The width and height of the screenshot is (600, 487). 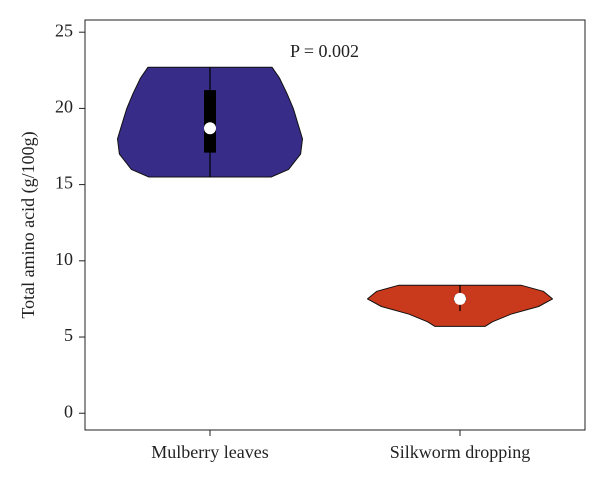 What do you see at coordinates (28, 224) in the screenshot?
I see `y-axis-label: Total amino acid (g/100g)` at bounding box center [28, 224].